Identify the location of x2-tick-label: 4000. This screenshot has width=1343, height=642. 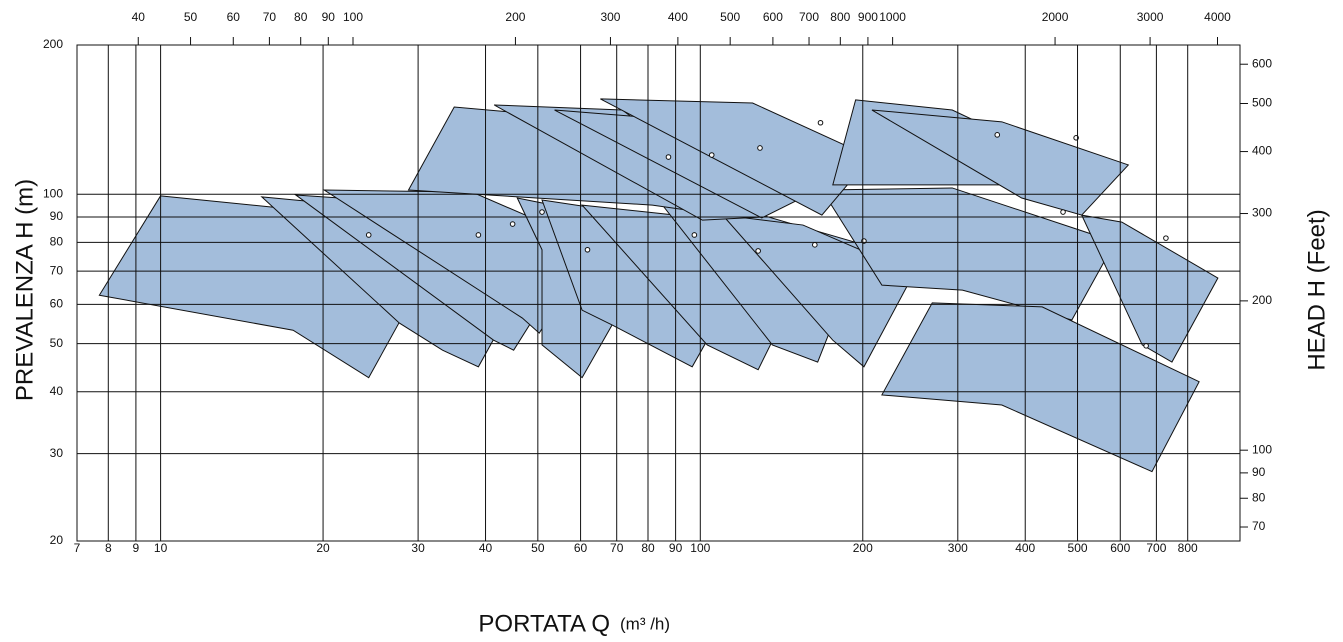
(1217, 17).